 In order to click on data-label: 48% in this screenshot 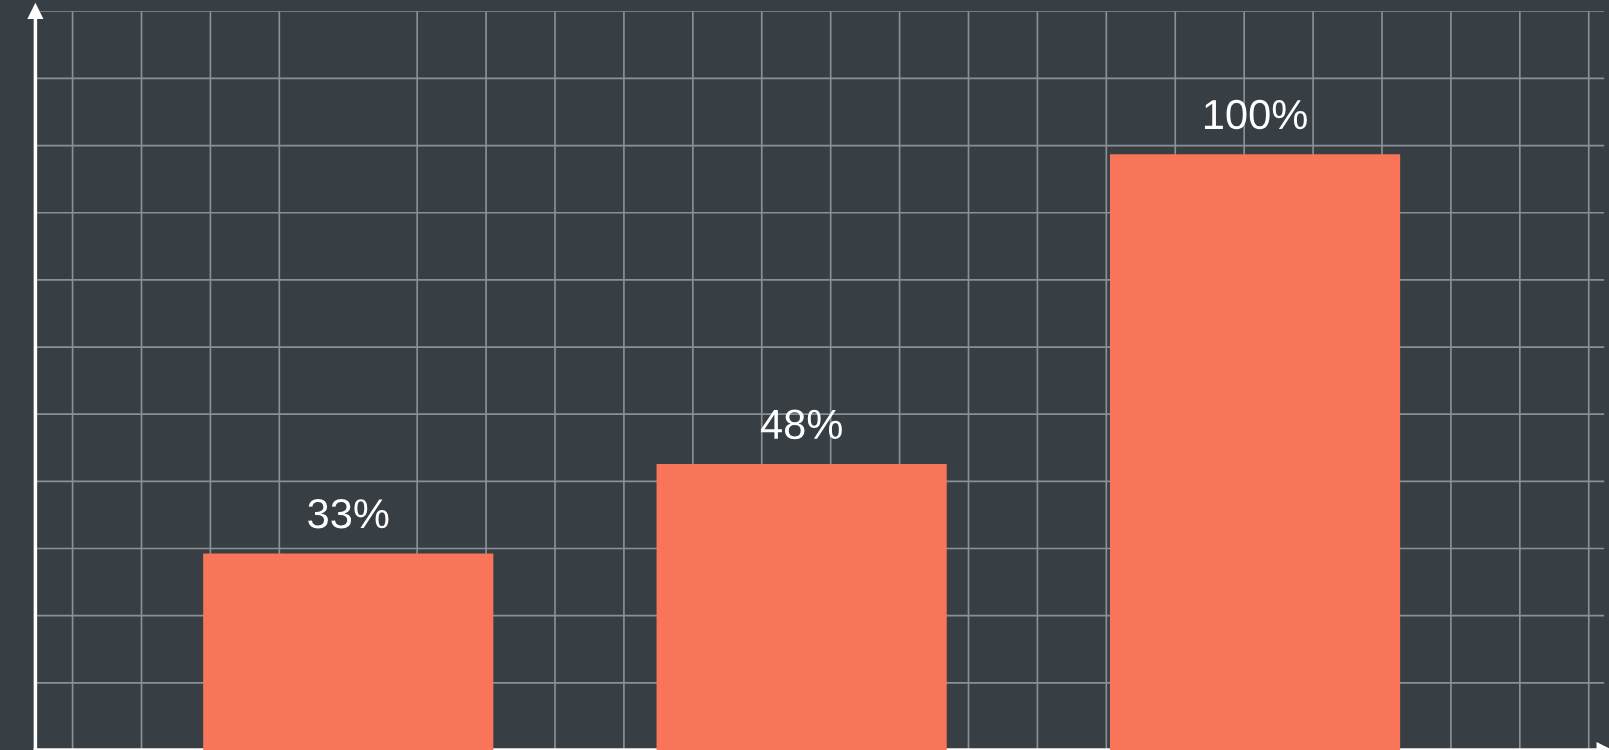, I will do `click(801, 424)`.